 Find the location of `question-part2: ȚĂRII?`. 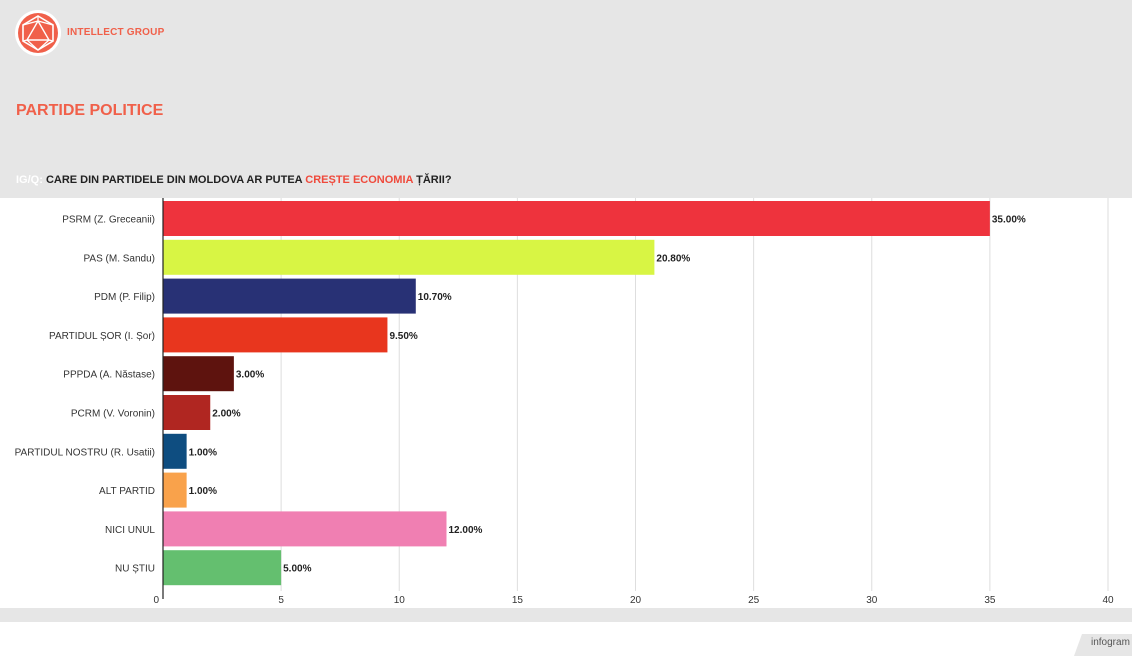

question-part2: ȚĂRII? is located at coordinates (432, 180).